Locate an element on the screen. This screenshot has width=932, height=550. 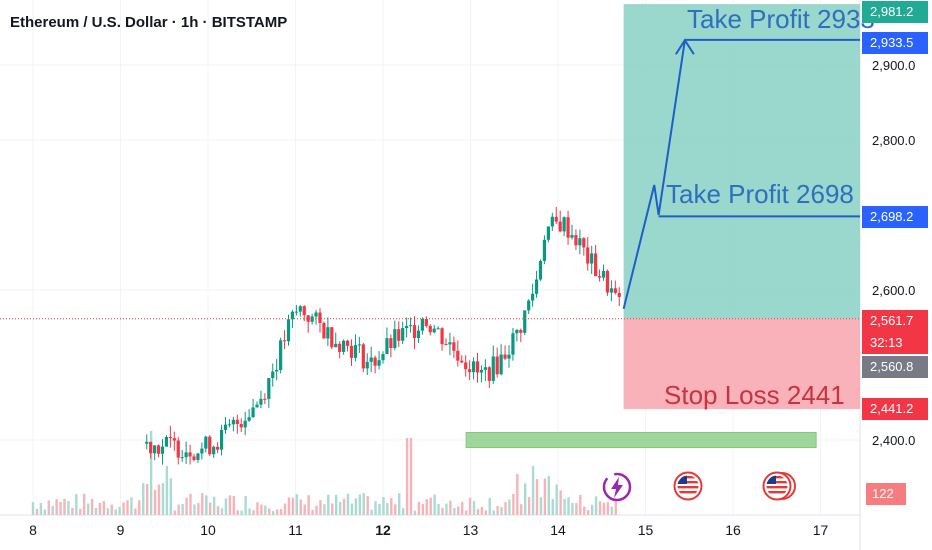
projection-arrow-path is located at coordinates (654, 174).